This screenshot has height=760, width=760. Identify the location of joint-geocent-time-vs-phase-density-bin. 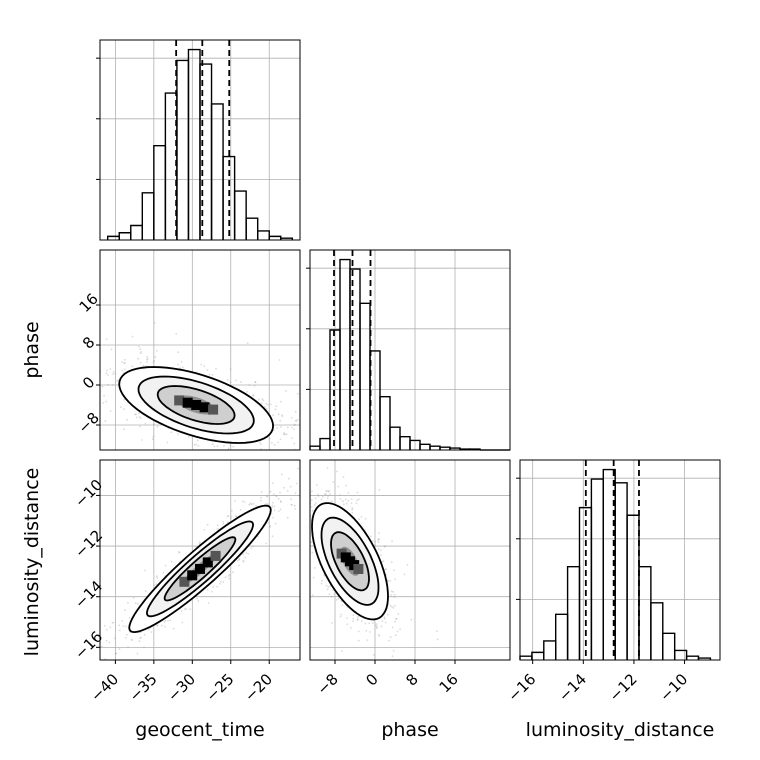
(196, 405).